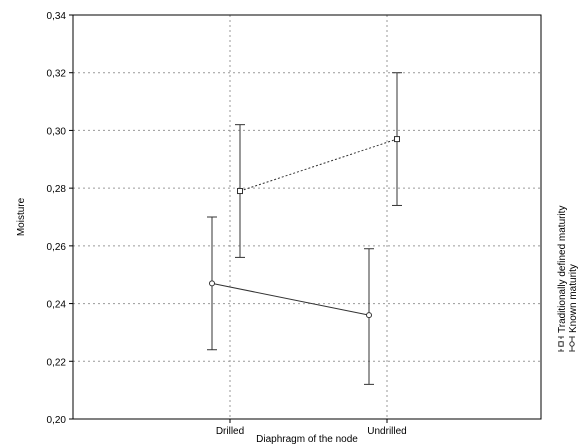  I want to click on y-tick-label: 0,34, so click(57, 16).